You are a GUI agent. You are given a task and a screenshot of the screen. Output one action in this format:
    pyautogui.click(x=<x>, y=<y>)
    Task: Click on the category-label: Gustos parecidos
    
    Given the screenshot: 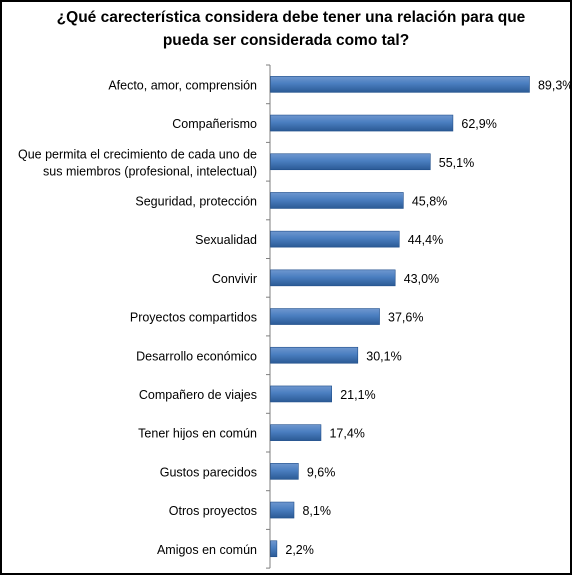 What is the action you would take?
    pyautogui.click(x=208, y=472)
    